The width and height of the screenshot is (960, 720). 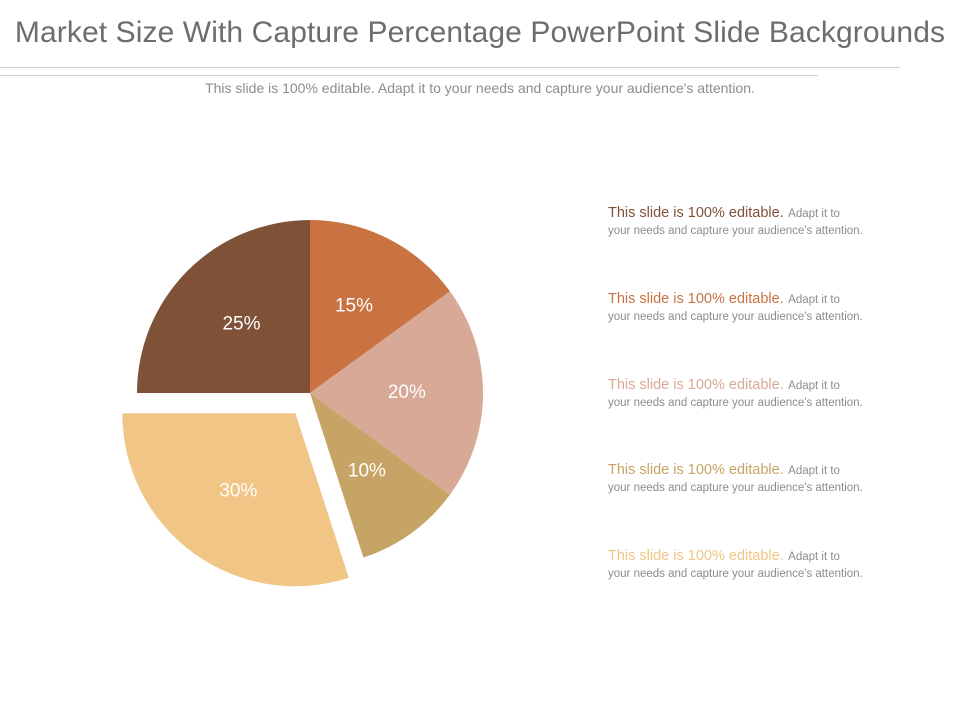 I want to click on pie-slice-label-2: 20%, so click(x=407, y=392).